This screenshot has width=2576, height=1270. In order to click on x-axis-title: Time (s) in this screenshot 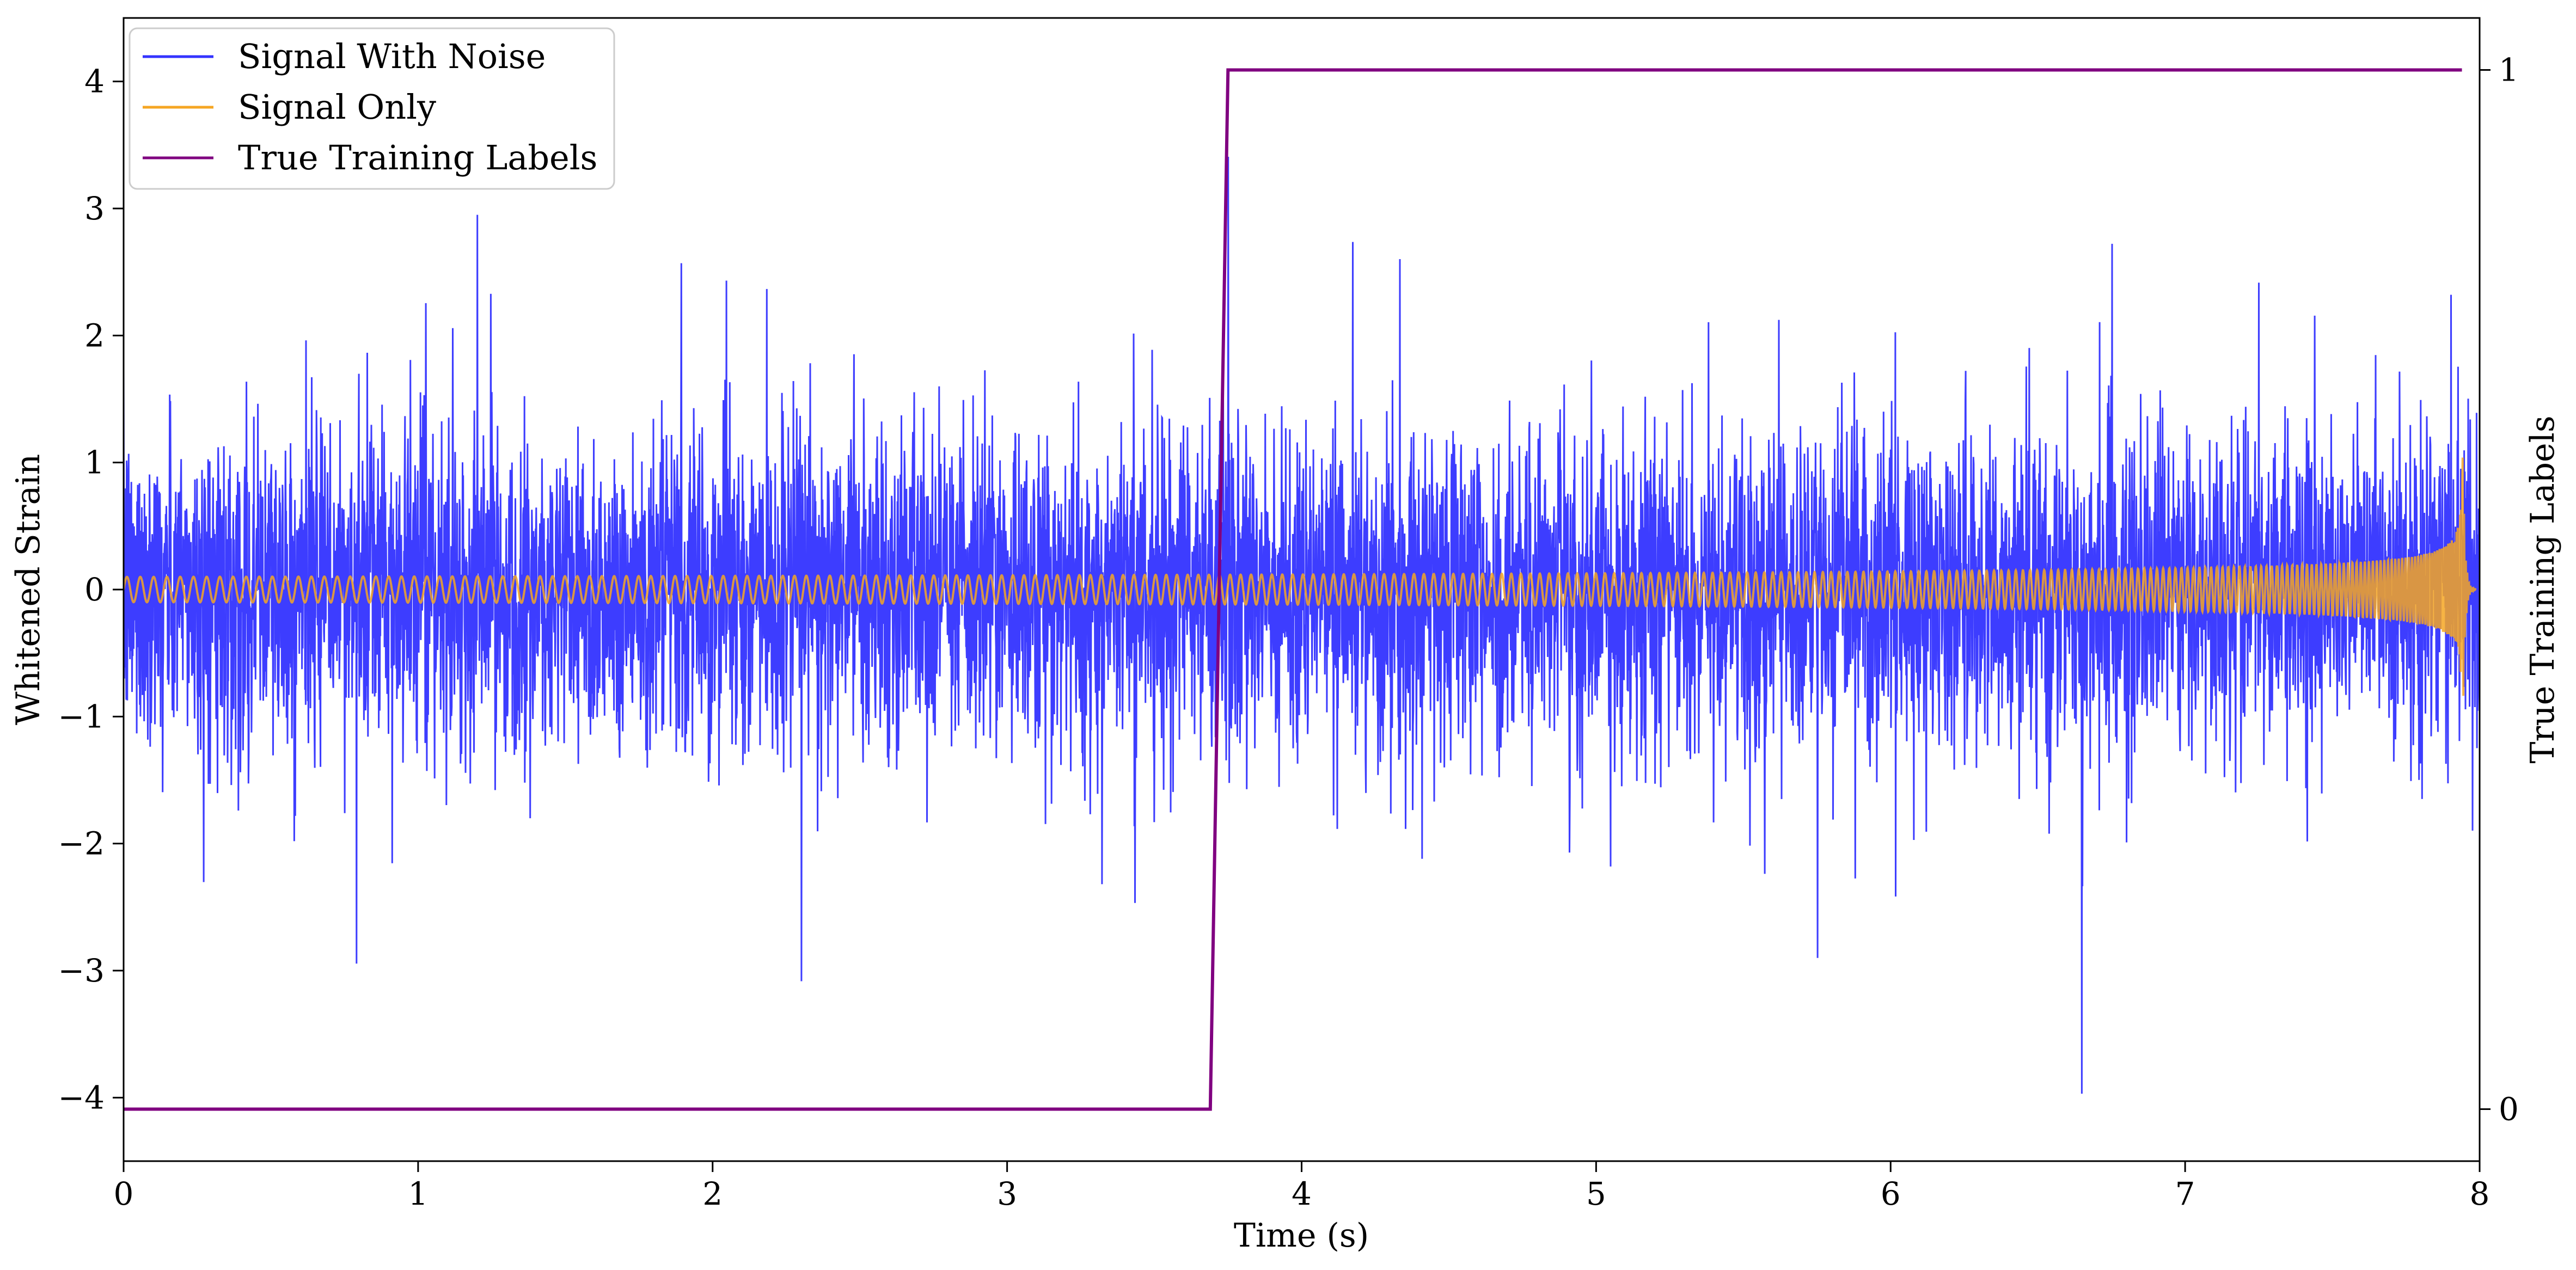, I will do `click(1301, 1236)`.